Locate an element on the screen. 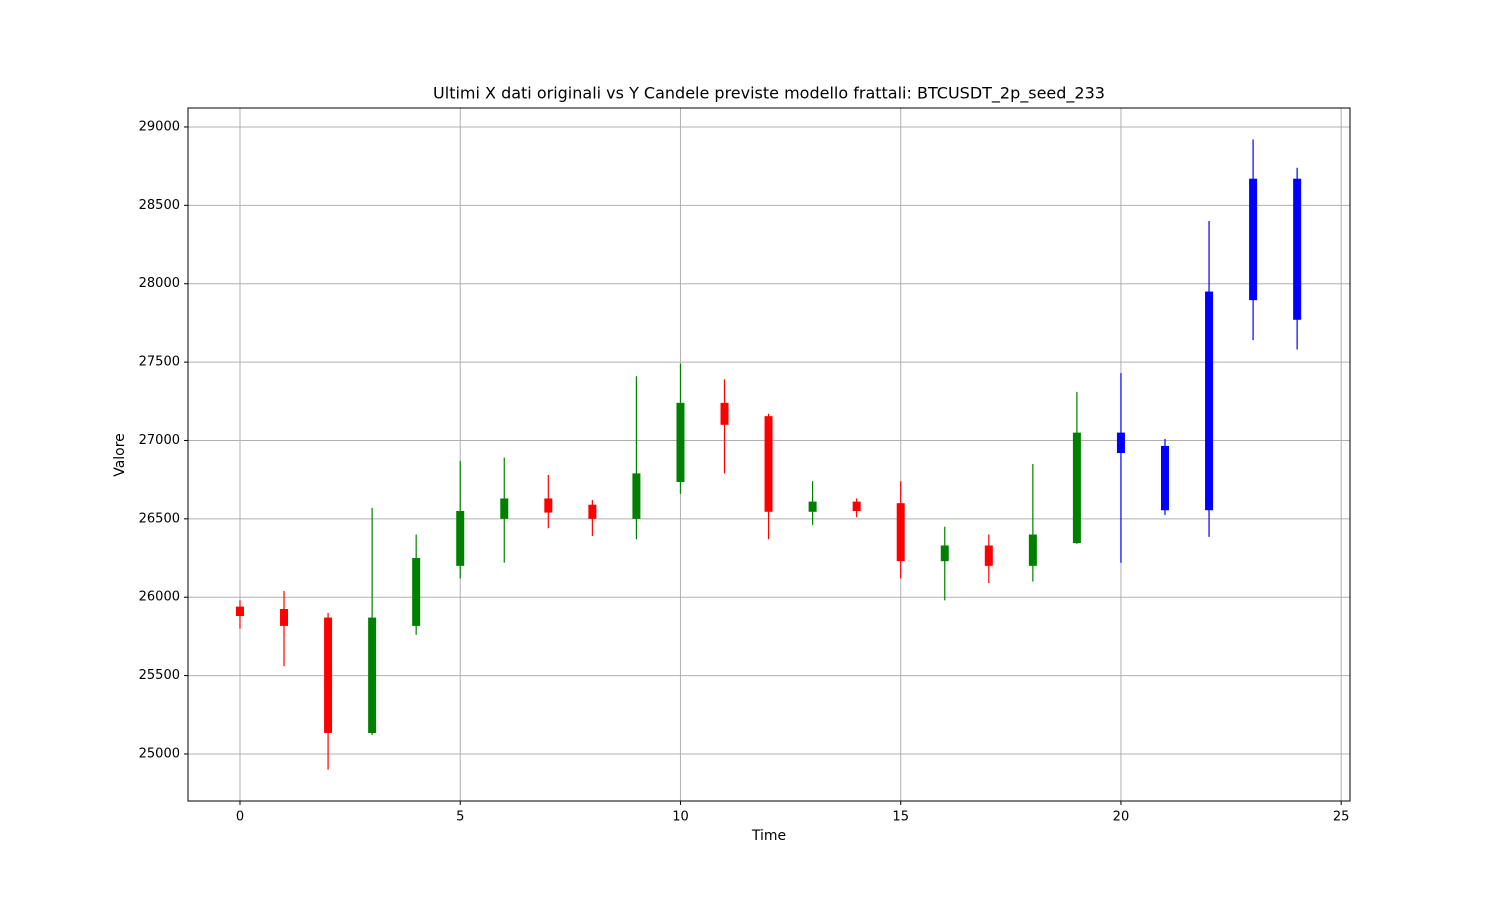 The width and height of the screenshot is (1500, 904). x-tick-label: 0 is located at coordinates (240, 817).